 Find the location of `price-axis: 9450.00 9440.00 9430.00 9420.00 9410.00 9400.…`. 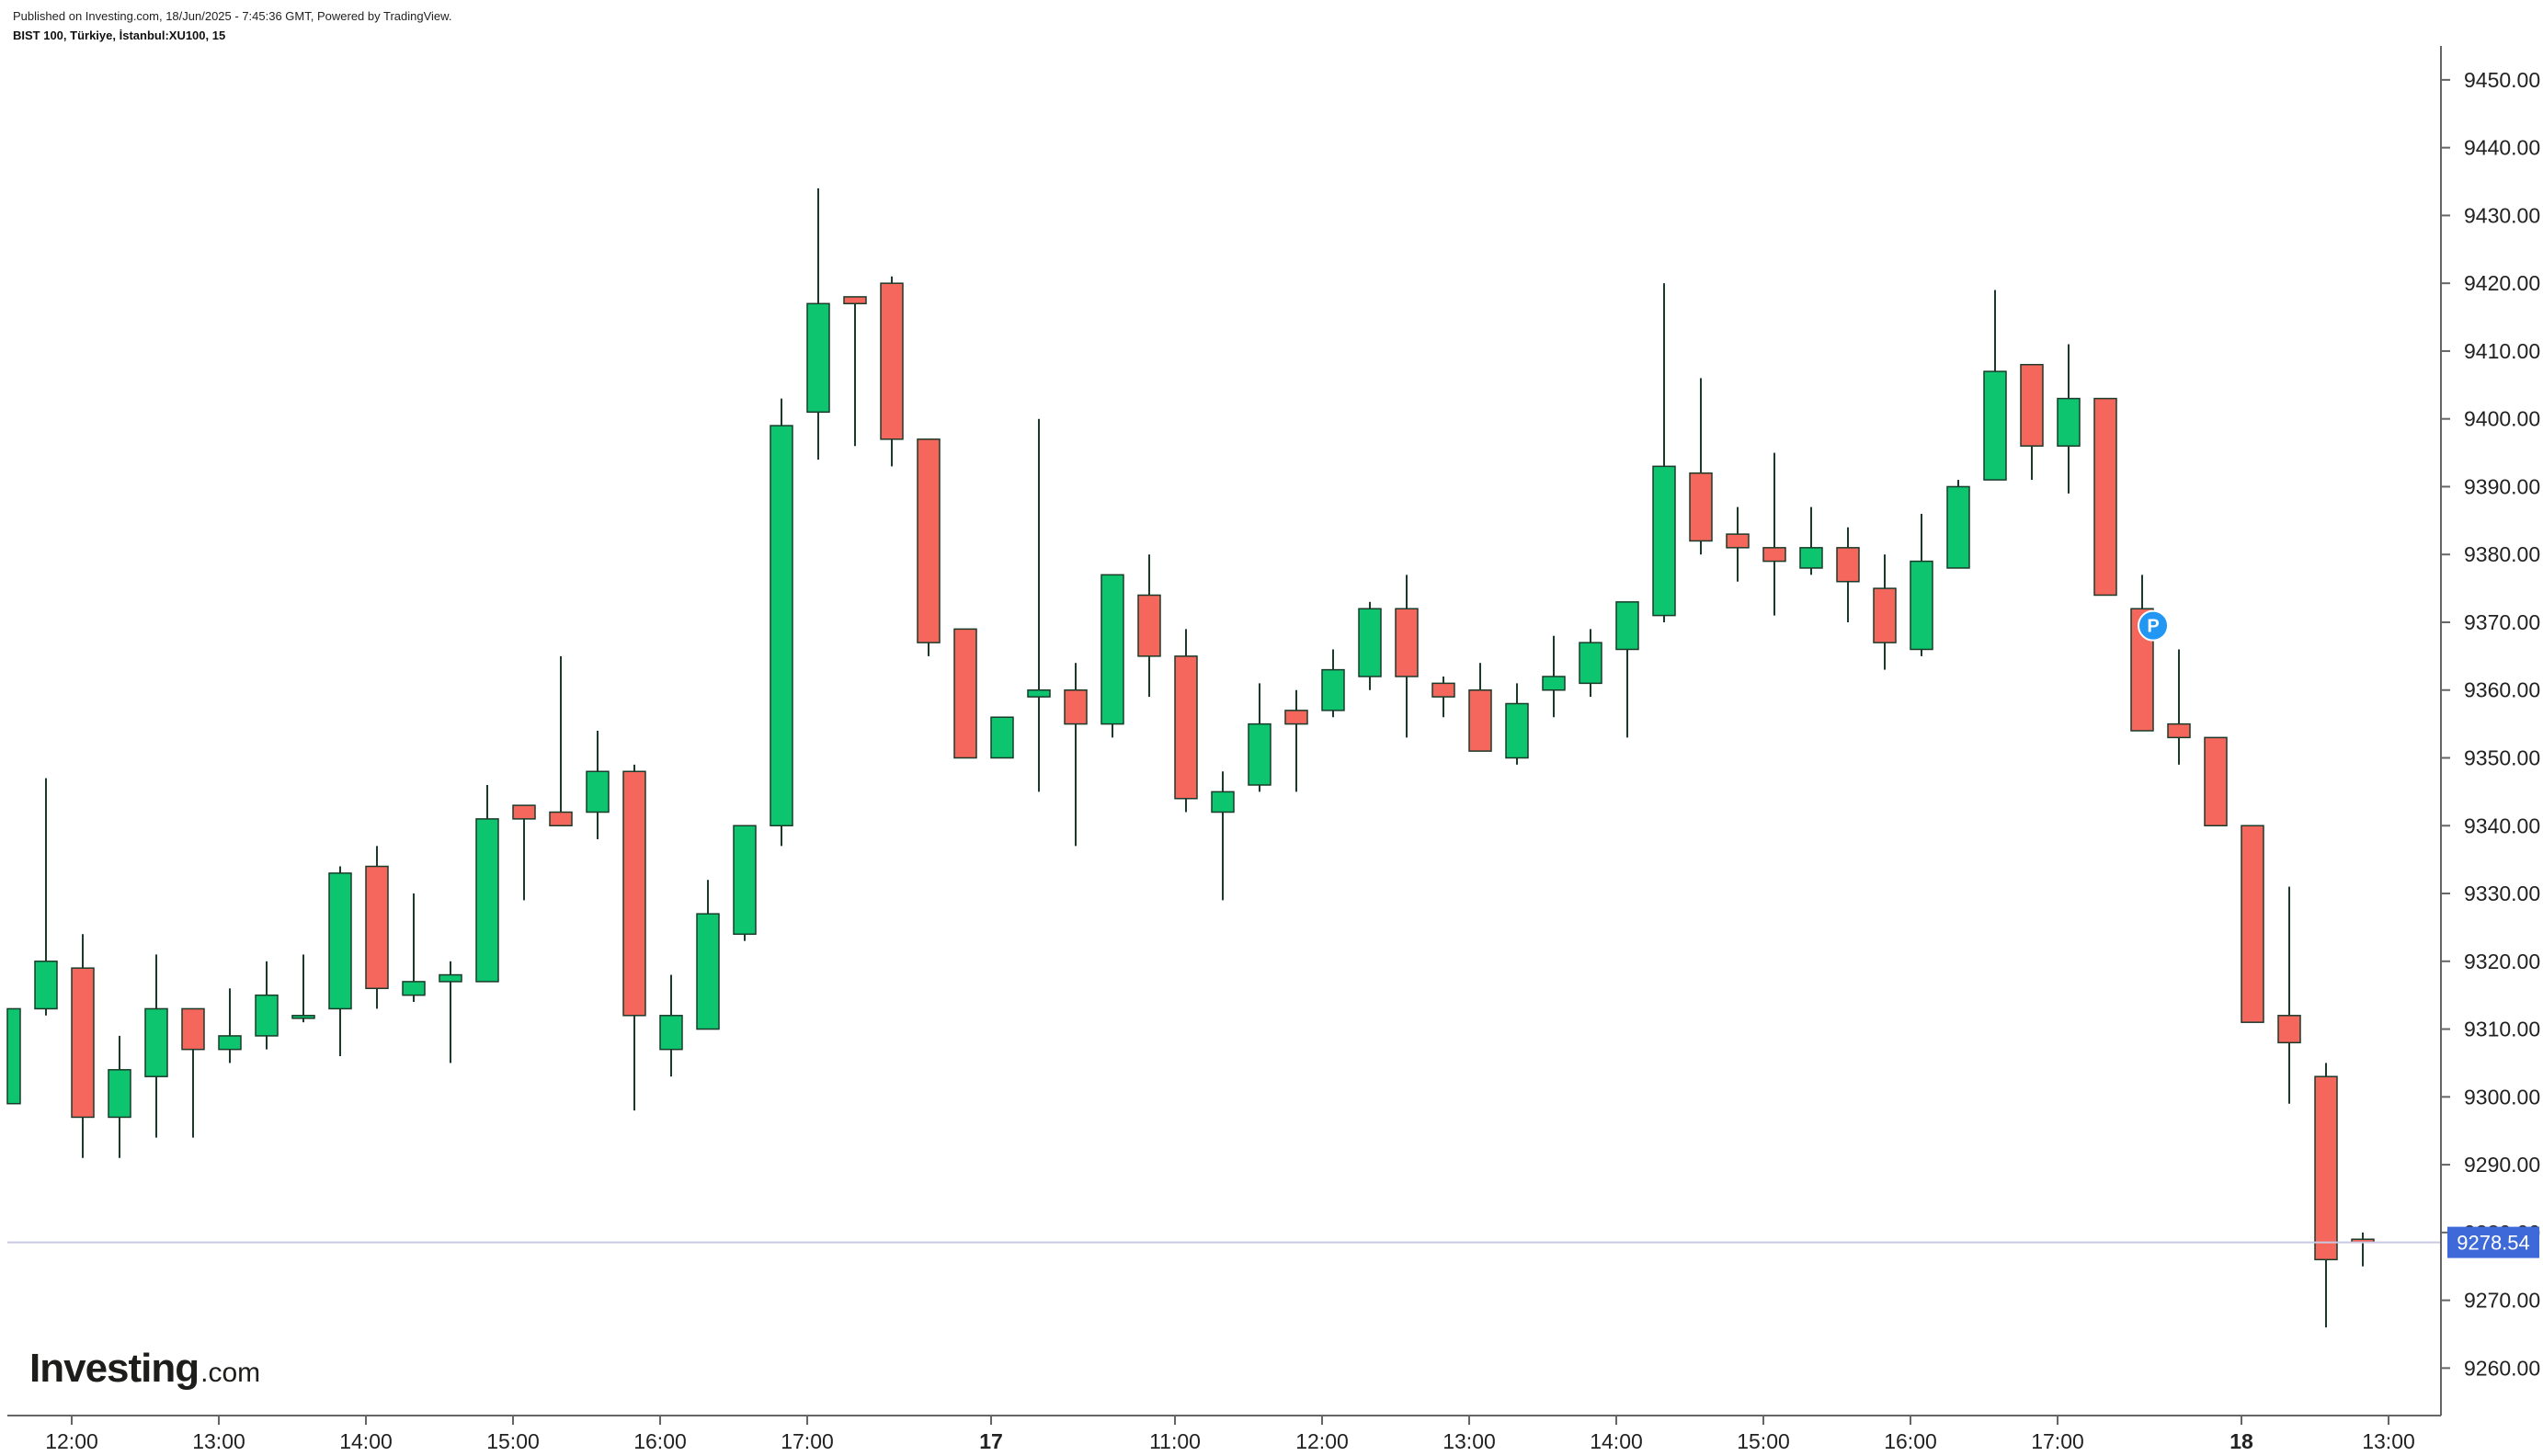

price-axis: 9450.00 9440.00 9430.00 9420.00 9410.00 9400.… is located at coordinates (2490, 731).